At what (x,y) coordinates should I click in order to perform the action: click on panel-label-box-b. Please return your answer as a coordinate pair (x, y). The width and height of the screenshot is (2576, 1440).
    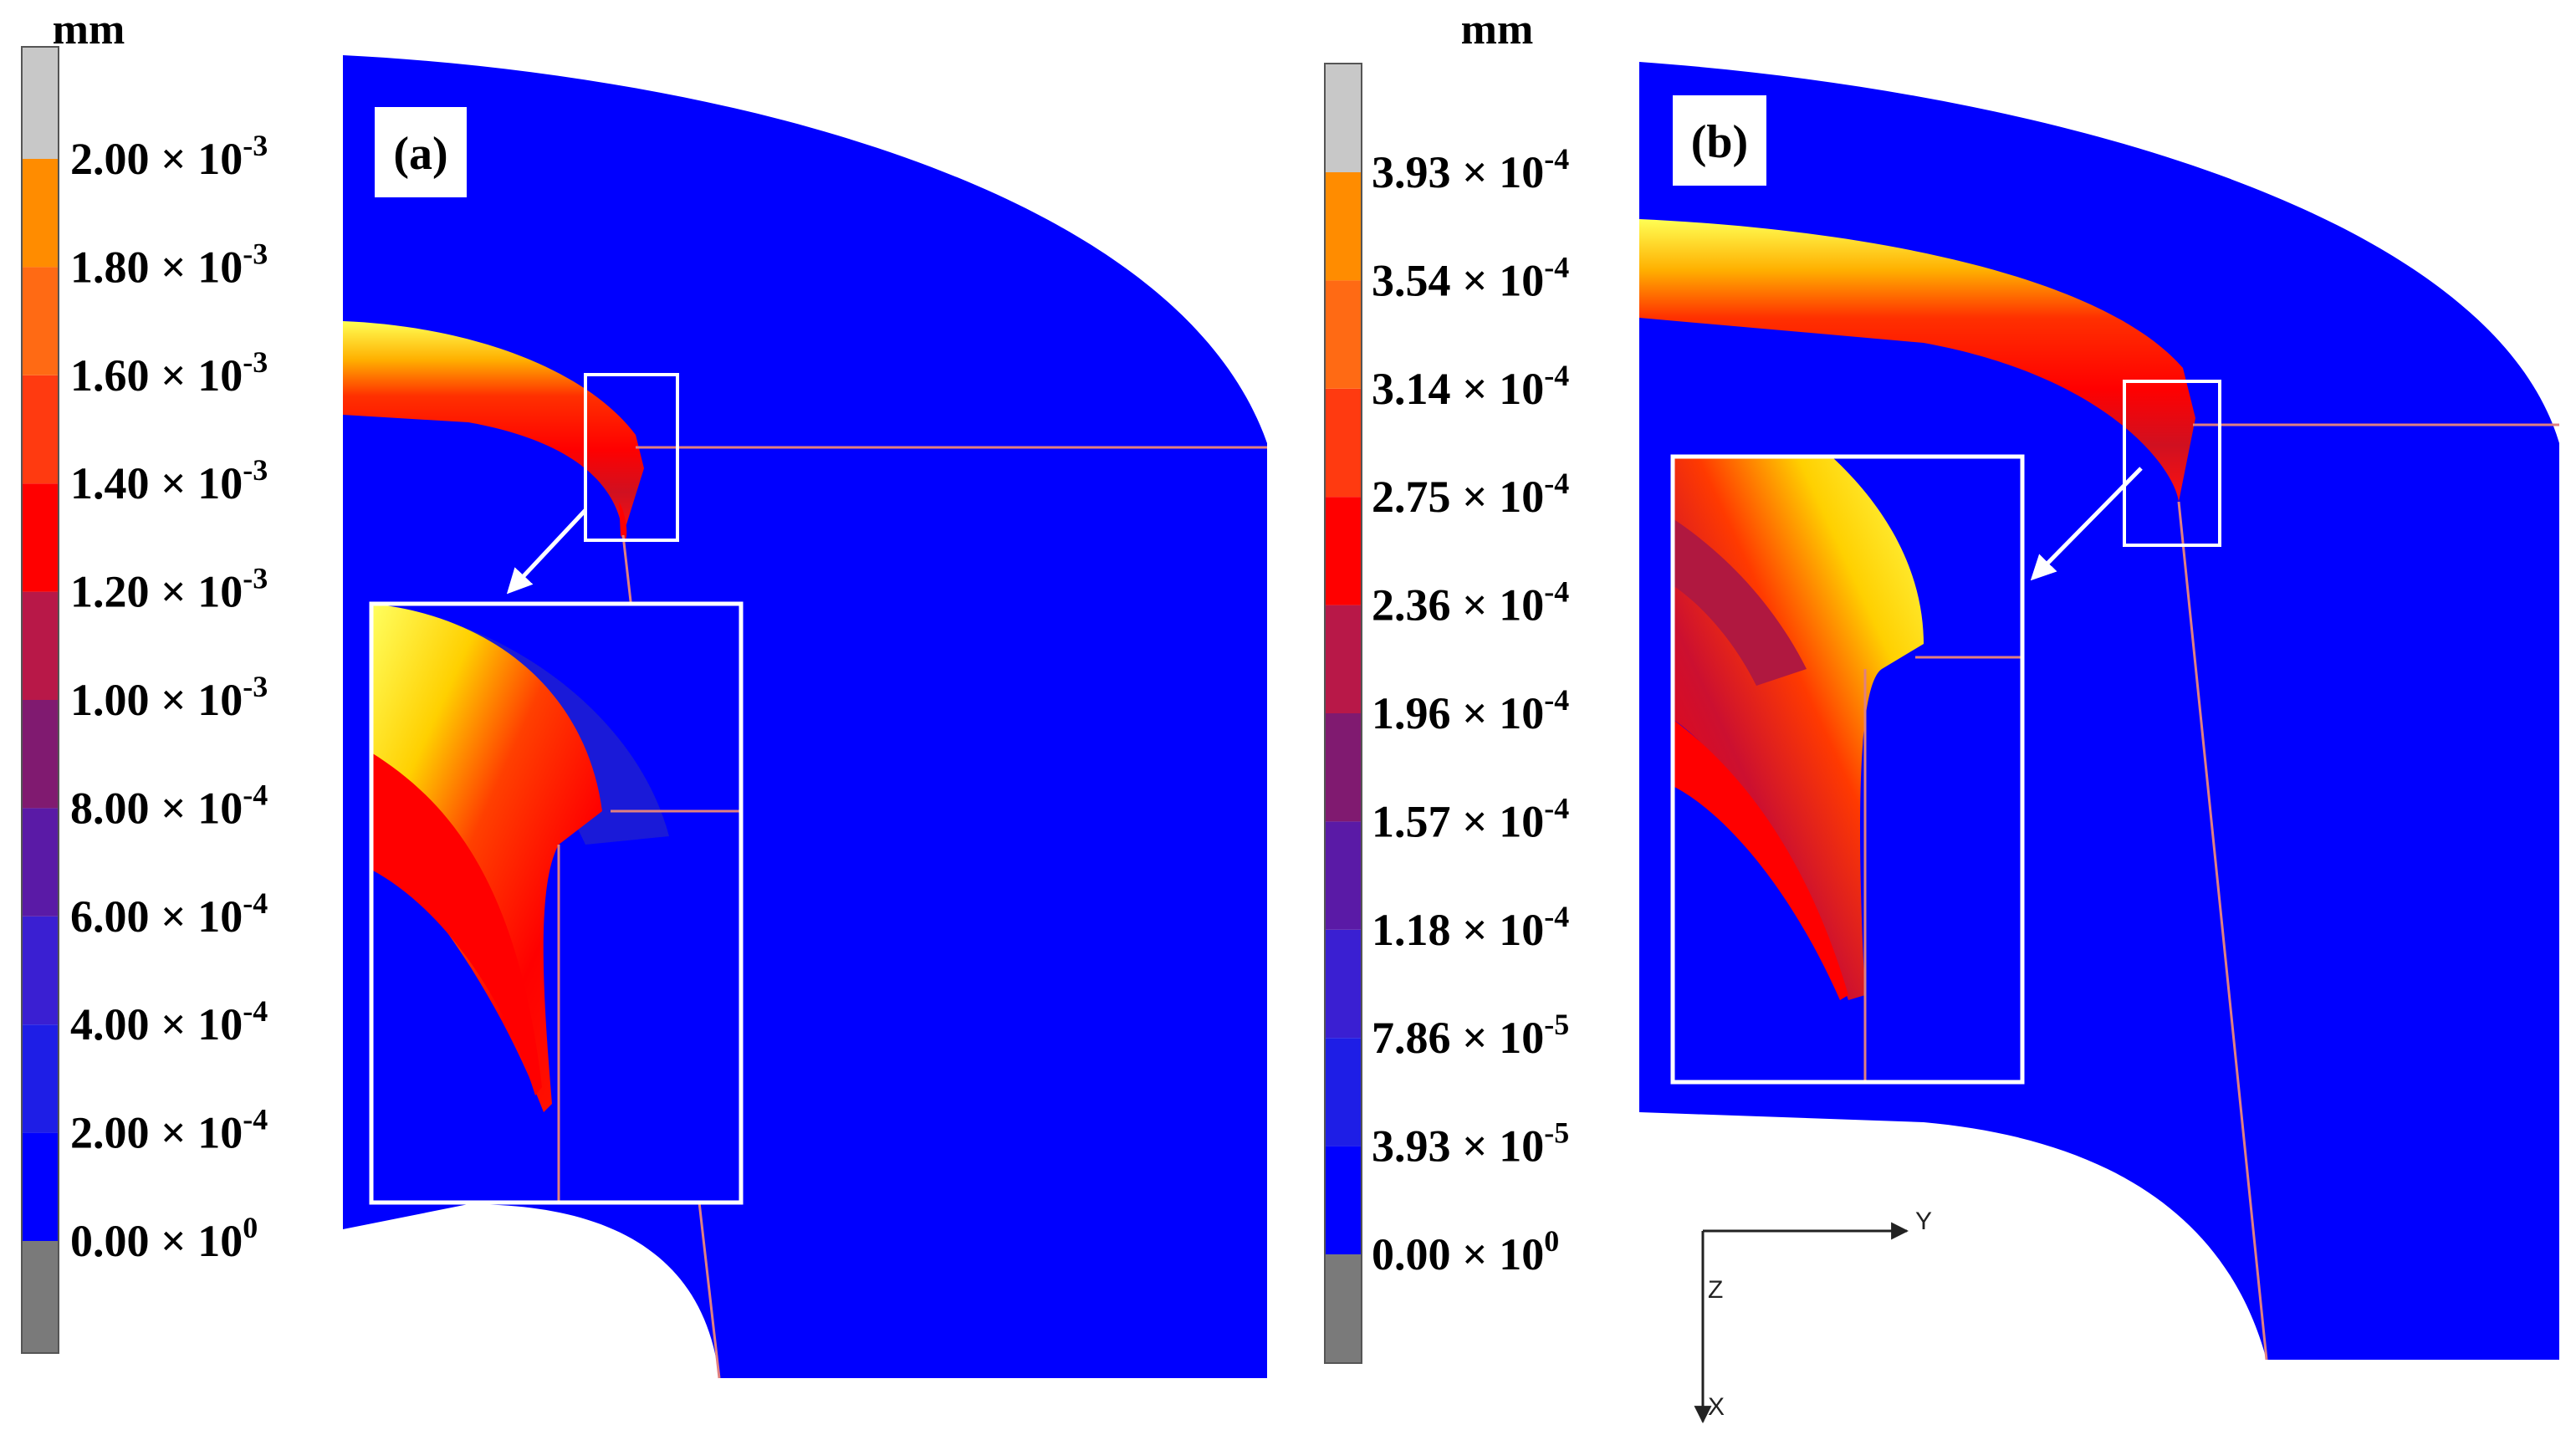
    Looking at the image, I should click on (1719, 140).